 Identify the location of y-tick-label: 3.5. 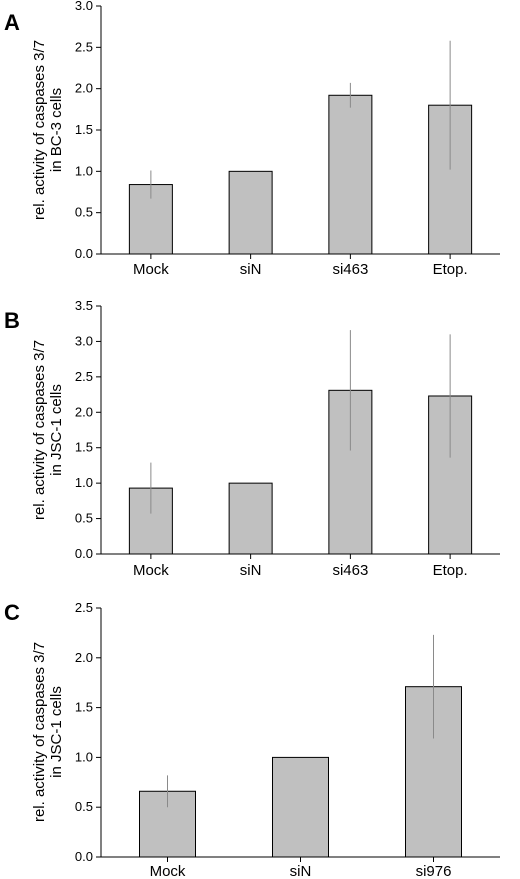
(84, 305).